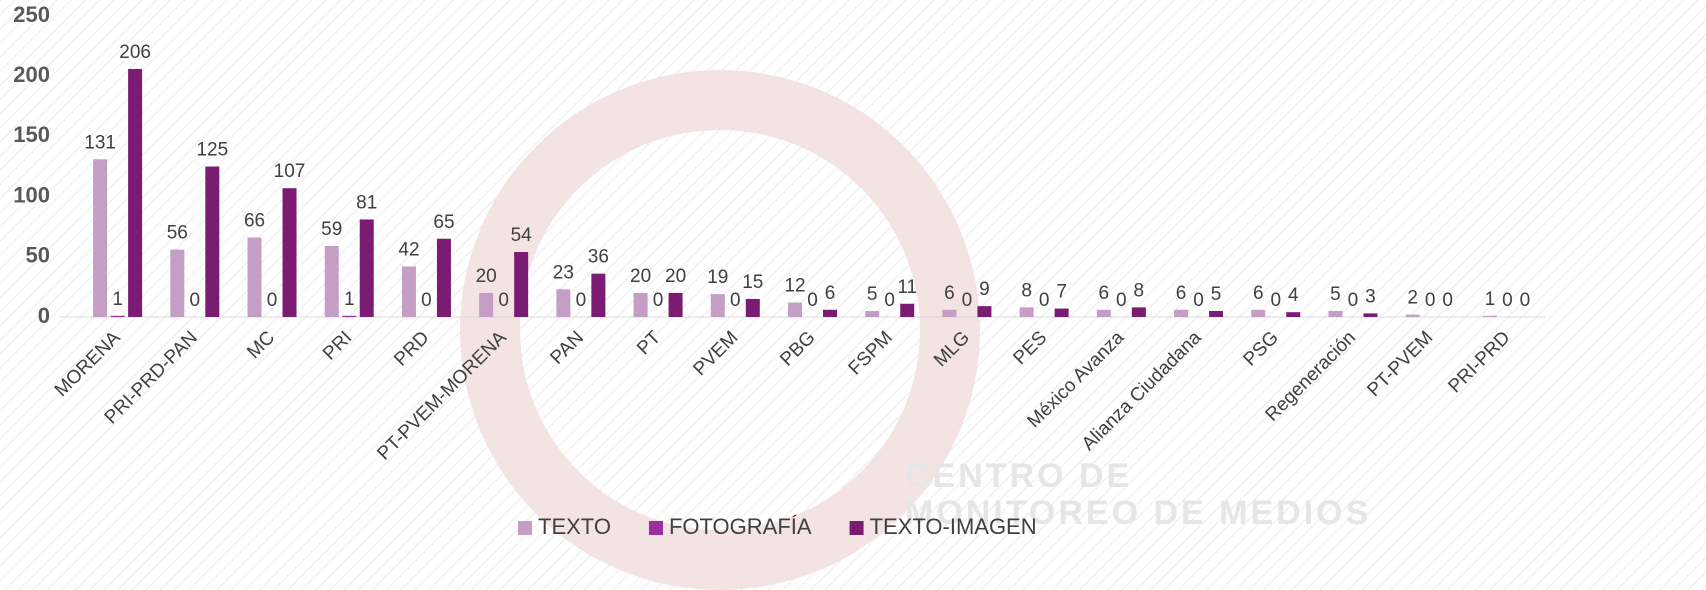 Image resolution: width=1706 pixels, height=590 pixels. I want to click on data-label: 125, so click(212, 150).